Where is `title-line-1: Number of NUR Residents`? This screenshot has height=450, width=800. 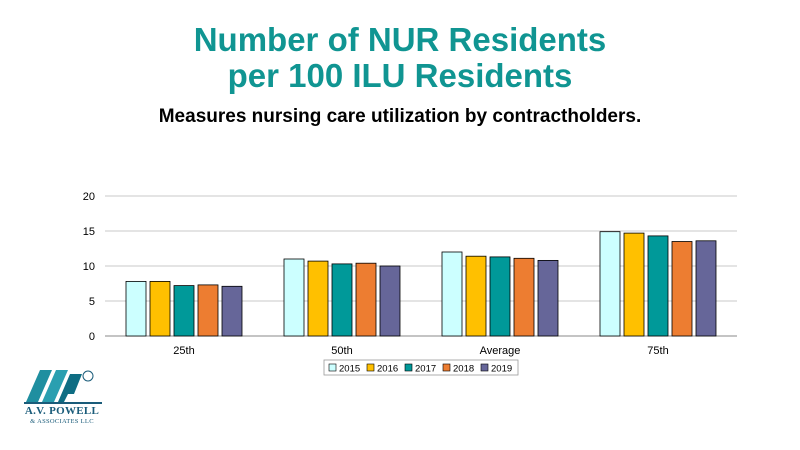
title-line-1: Number of NUR Residents is located at coordinates (400, 39).